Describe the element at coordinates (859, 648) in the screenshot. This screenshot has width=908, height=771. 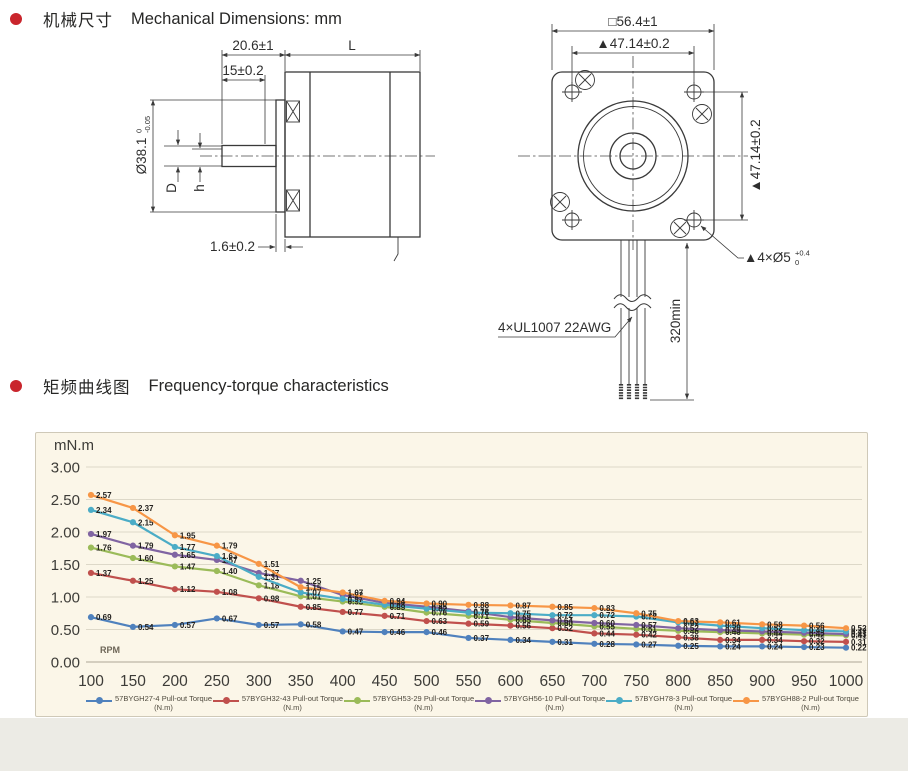
I see `data-point-label: 0.22` at that location.